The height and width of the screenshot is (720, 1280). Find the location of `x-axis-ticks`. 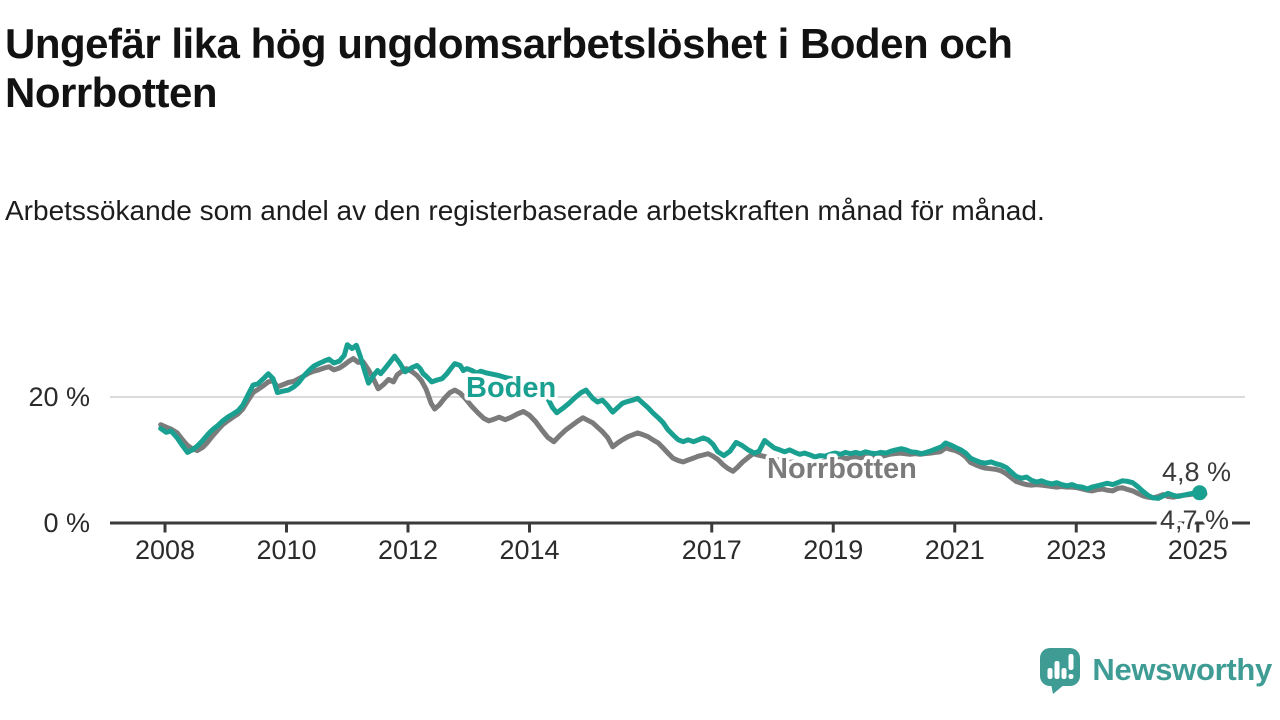

x-axis-ticks is located at coordinates (681, 528).